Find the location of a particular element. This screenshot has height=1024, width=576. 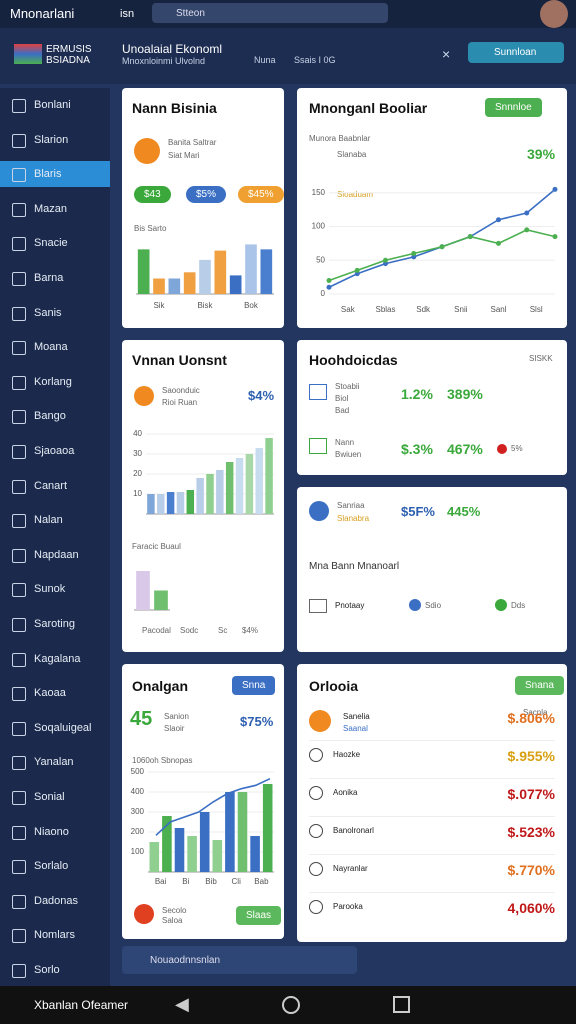

row-sub: Bad is located at coordinates (342, 410).